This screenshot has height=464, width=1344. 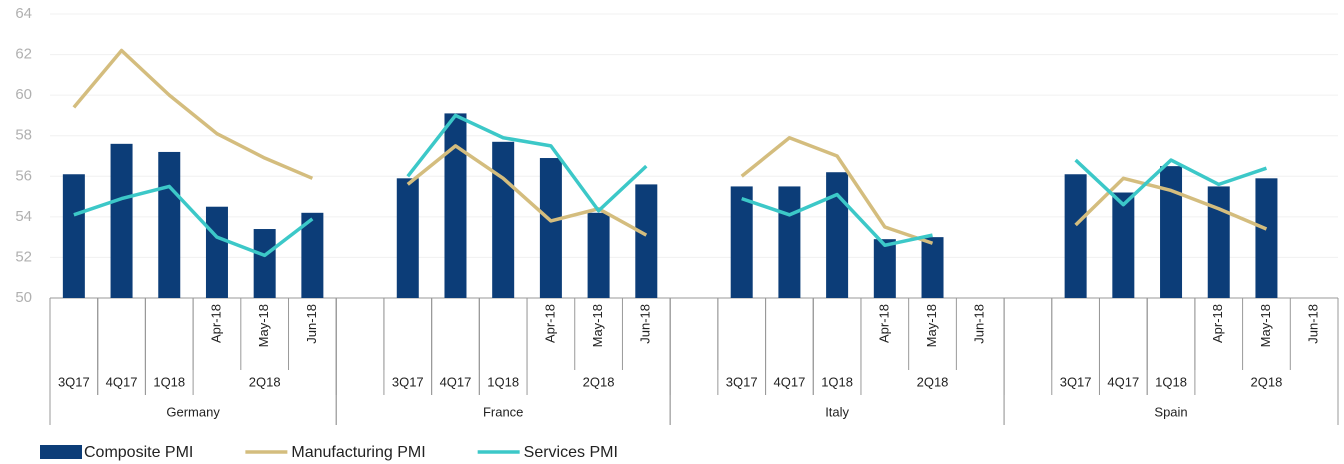 What do you see at coordinates (1170, 411) in the screenshot?
I see `group-label: Spain` at bounding box center [1170, 411].